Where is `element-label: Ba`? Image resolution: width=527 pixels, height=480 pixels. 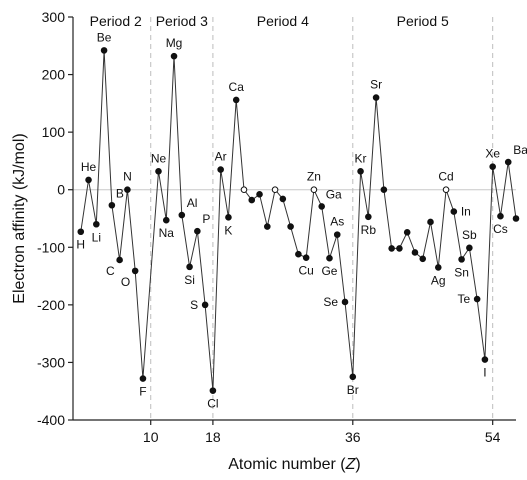 element-label: Ba is located at coordinates (520, 150).